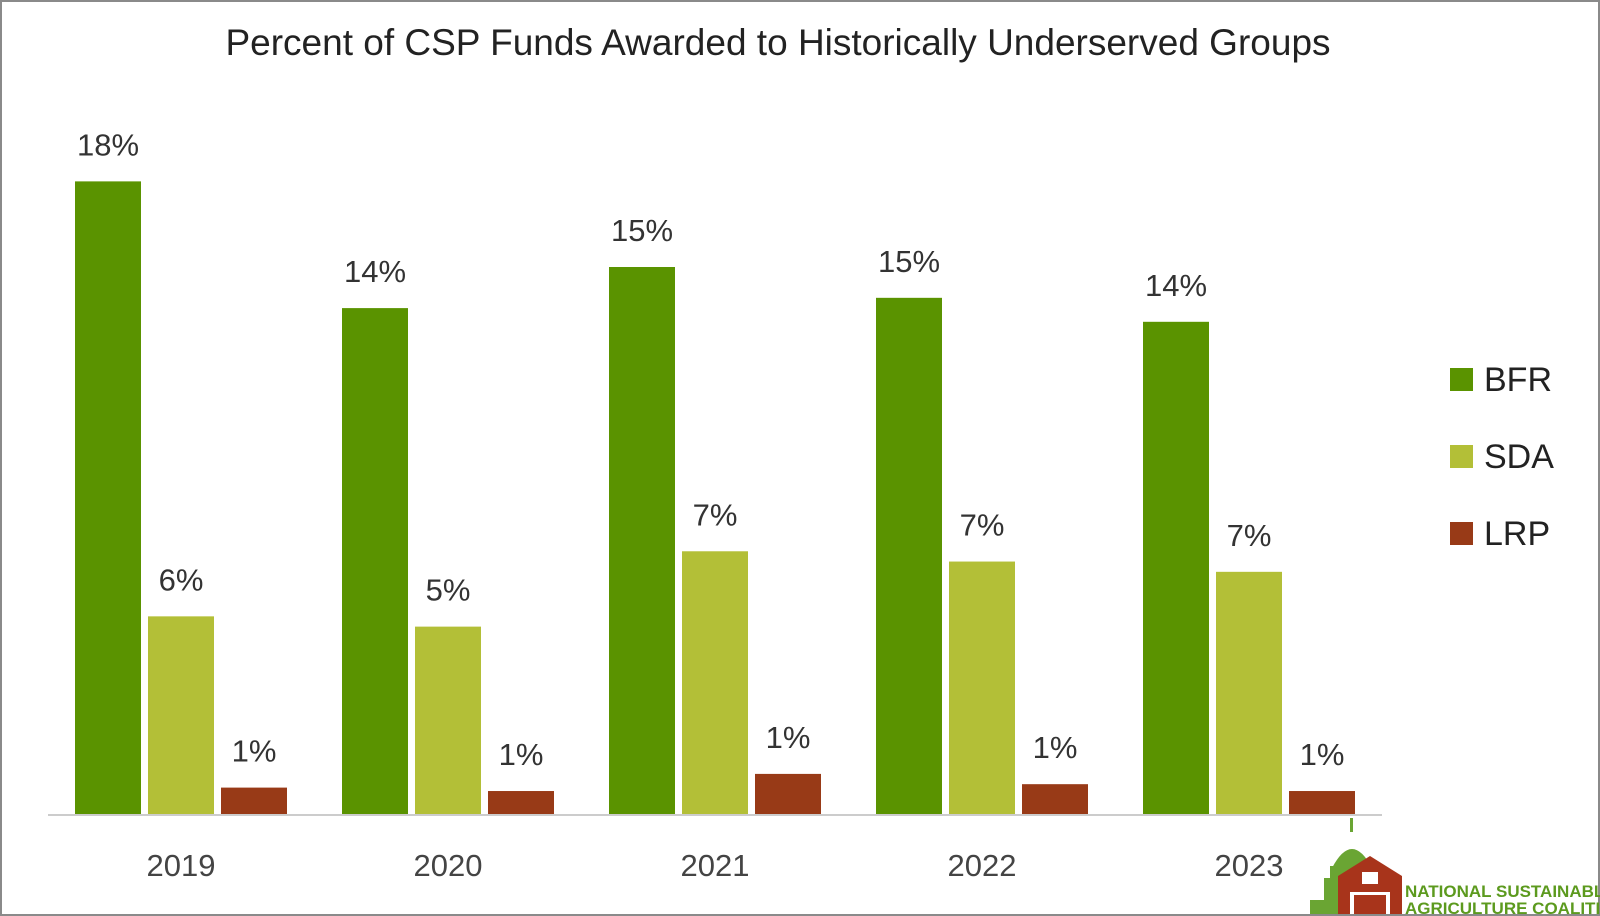  I want to click on data-label-lrp-2019: 1%, so click(254, 751).